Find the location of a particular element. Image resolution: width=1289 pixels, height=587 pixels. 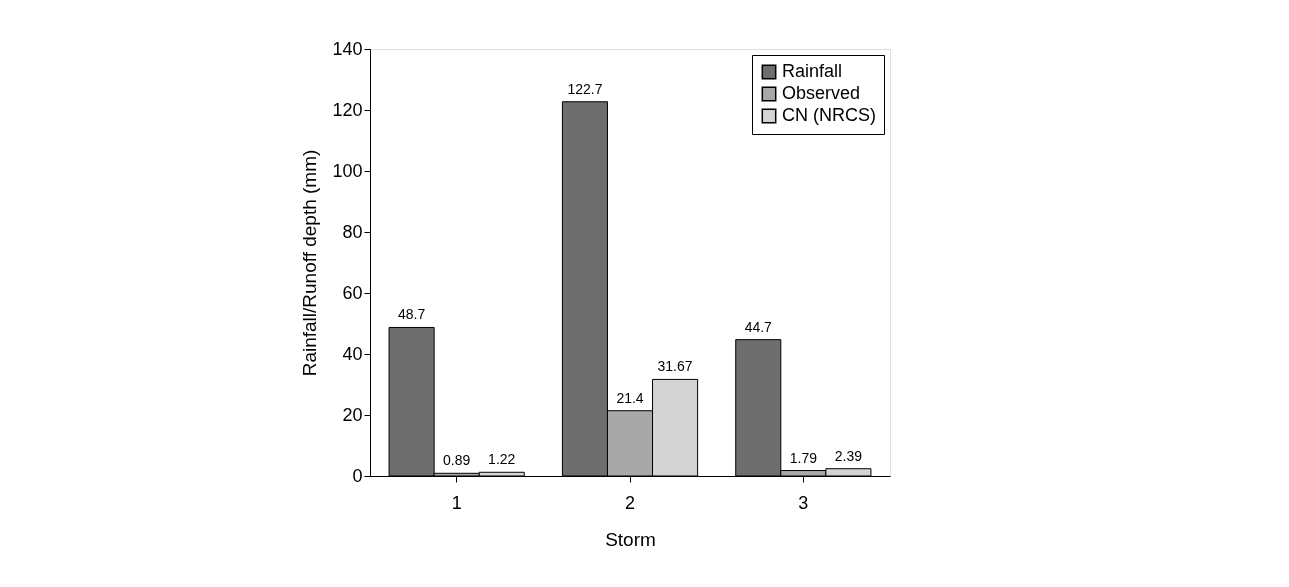

y-tick-label: 40 is located at coordinates (352, 353).